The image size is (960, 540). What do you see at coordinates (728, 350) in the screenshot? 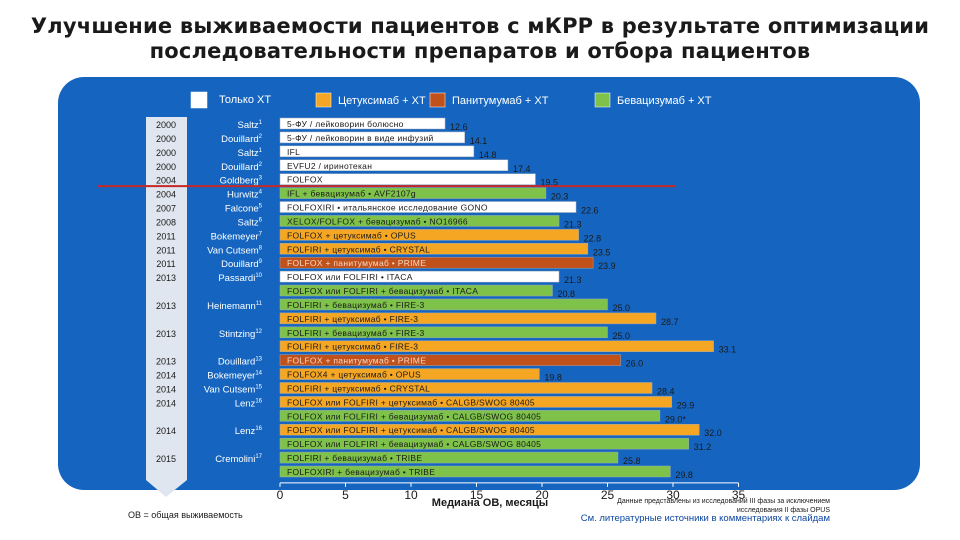
I see `value-label-16: 33.1` at bounding box center [728, 350].